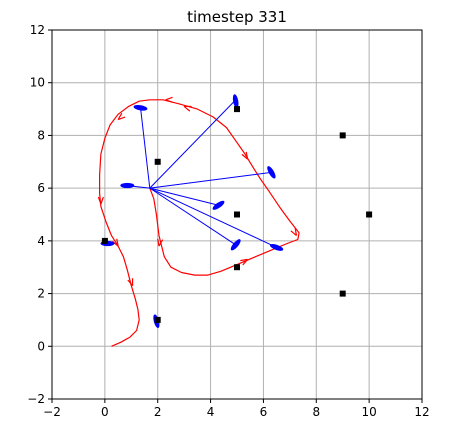 Image resolution: width=464 pixels, height=447 pixels. What do you see at coordinates (264, 412) in the screenshot?
I see `x-tick-label: 6` at bounding box center [264, 412].